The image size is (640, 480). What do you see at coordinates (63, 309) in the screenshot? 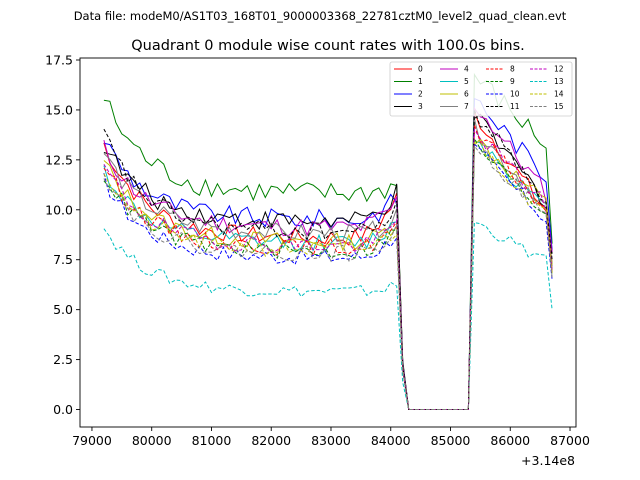
I see `y-tick-label: 5.0` at bounding box center [63, 309].